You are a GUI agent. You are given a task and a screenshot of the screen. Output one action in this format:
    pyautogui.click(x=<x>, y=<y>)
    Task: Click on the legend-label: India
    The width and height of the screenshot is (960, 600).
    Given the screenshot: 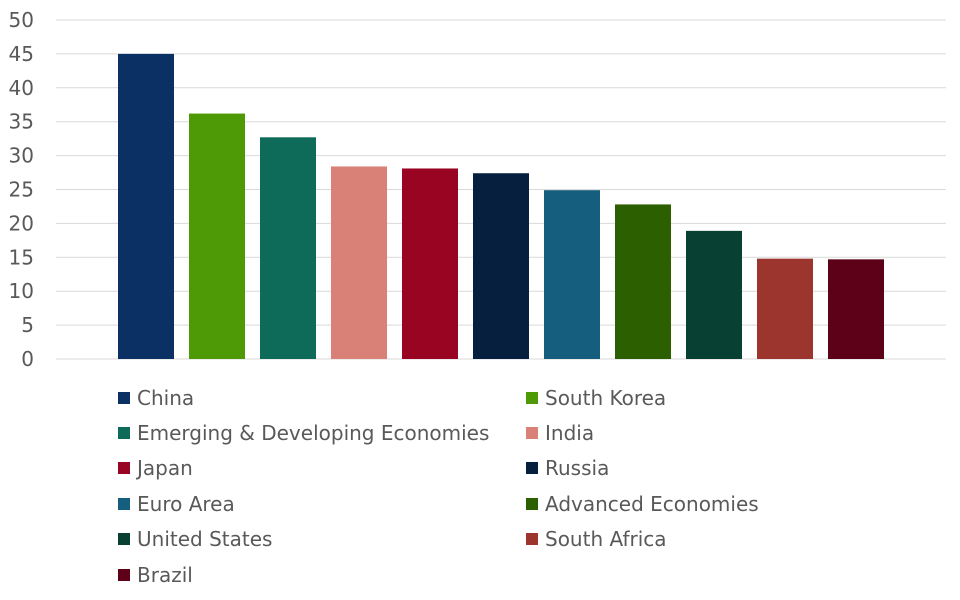 What is the action you would take?
    pyautogui.click(x=570, y=433)
    